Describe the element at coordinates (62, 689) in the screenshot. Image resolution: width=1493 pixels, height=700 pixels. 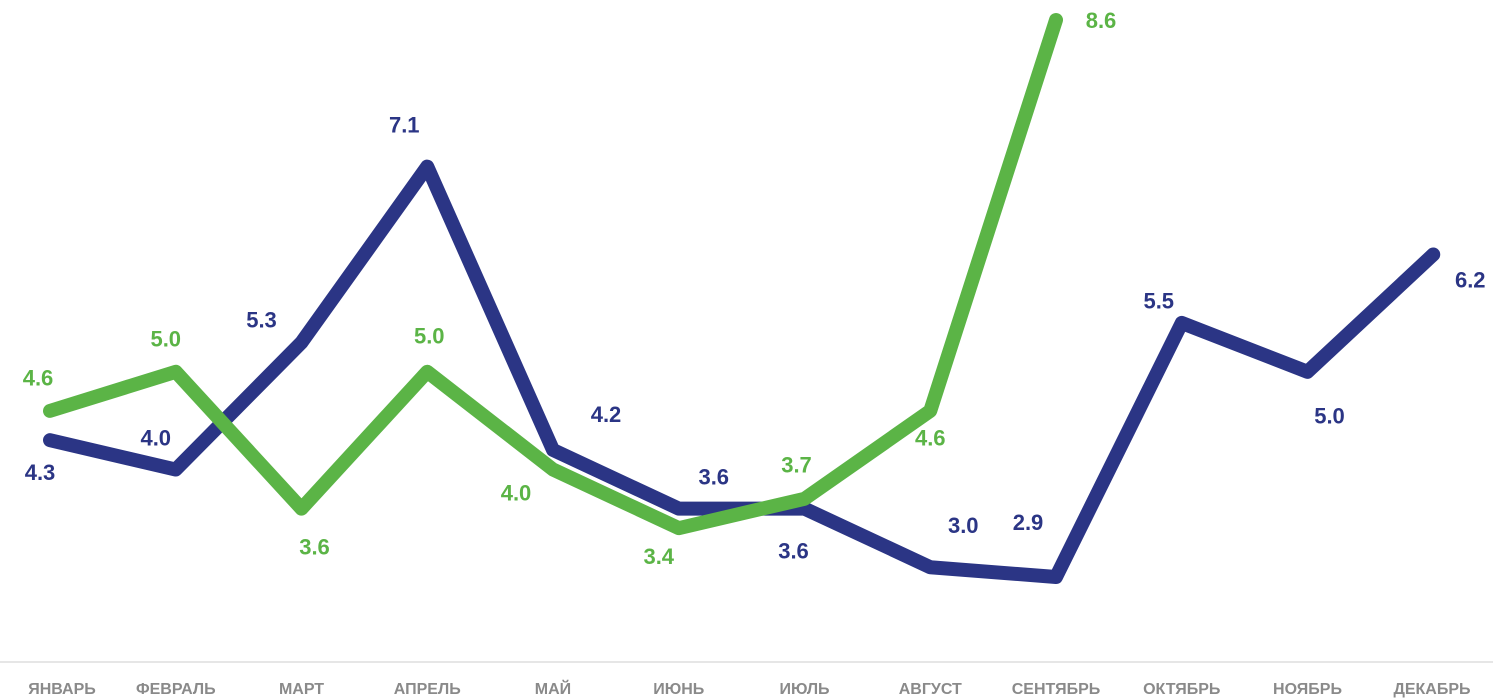
I see `x-tick-label: ЯНВАРЬ` at that location.